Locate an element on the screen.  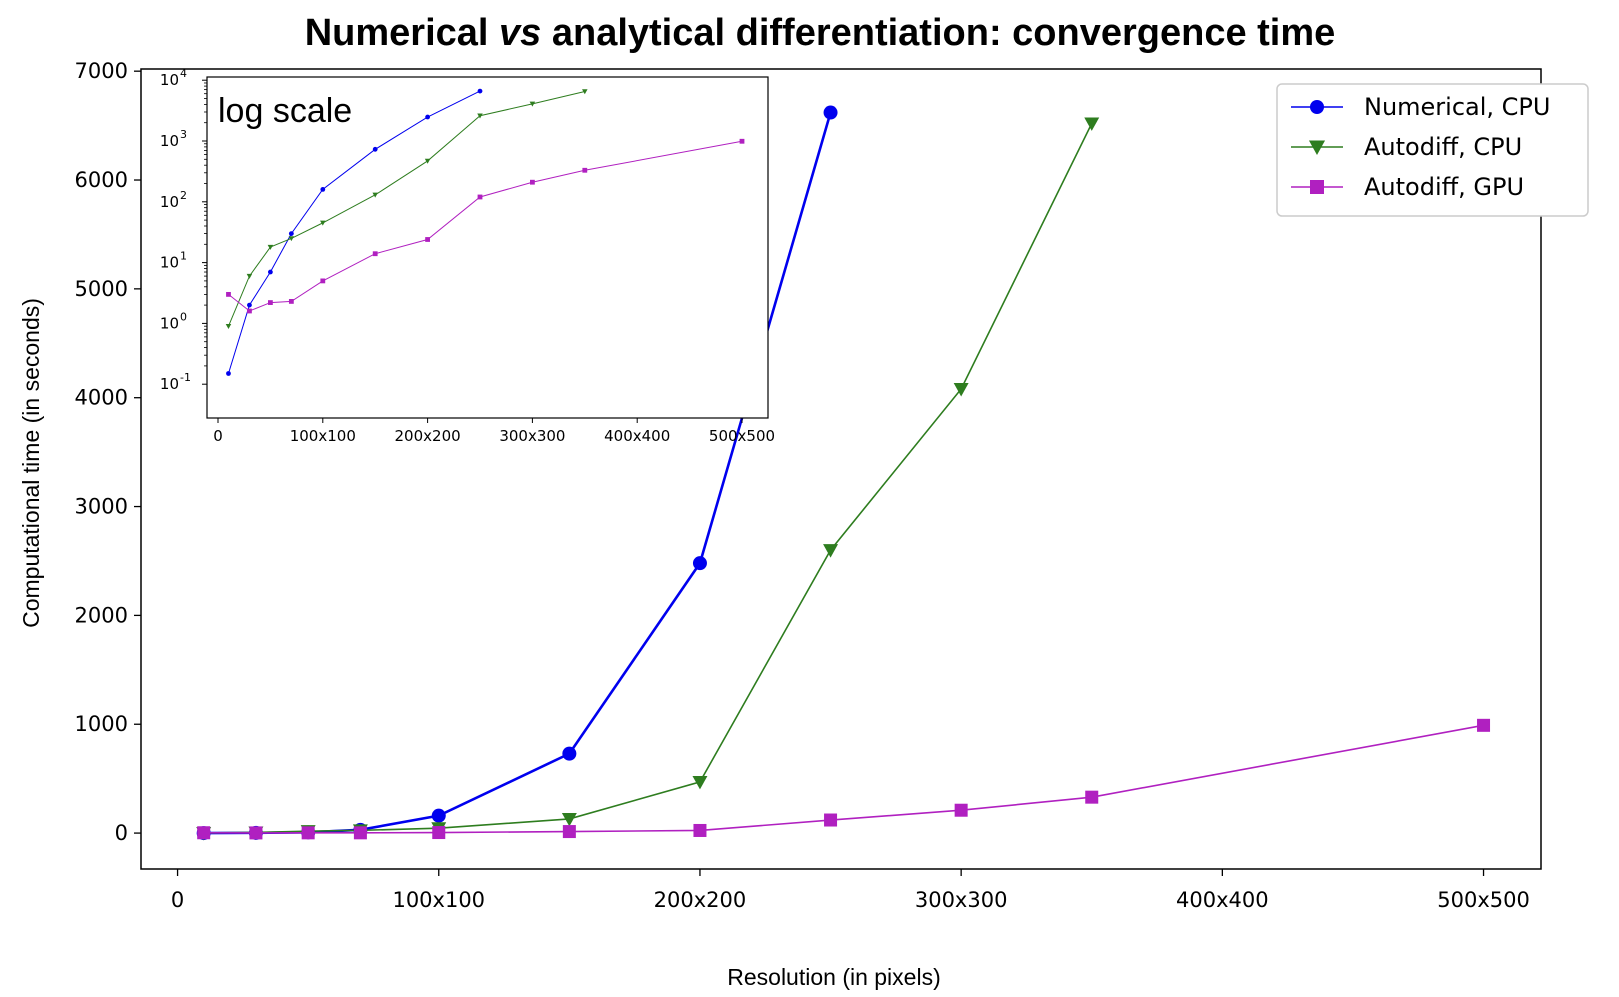
inset-series-line-numerical-cpu is located at coordinates (354, 232).